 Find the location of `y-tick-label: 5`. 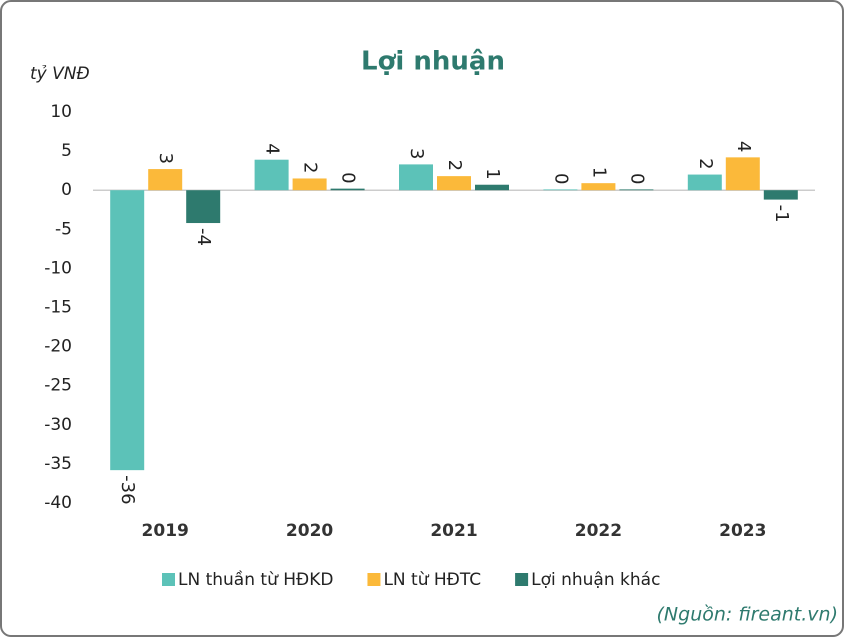

y-tick-label: 5 is located at coordinates (66, 151).